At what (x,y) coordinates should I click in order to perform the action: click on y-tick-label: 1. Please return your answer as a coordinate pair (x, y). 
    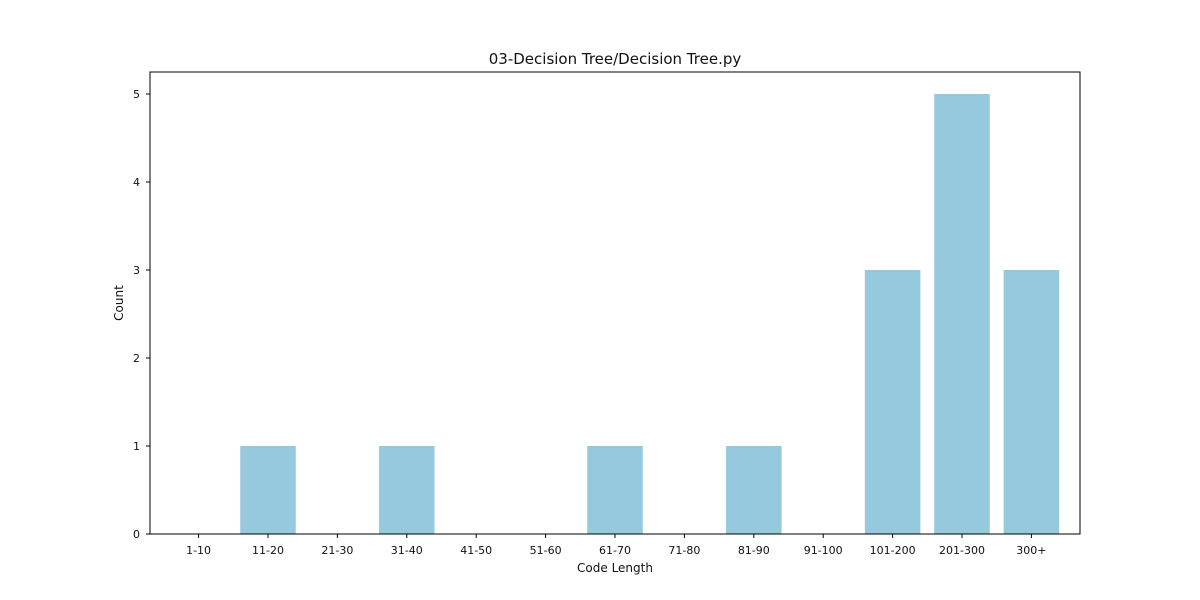
    Looking at the image, I should click on (136, 446).